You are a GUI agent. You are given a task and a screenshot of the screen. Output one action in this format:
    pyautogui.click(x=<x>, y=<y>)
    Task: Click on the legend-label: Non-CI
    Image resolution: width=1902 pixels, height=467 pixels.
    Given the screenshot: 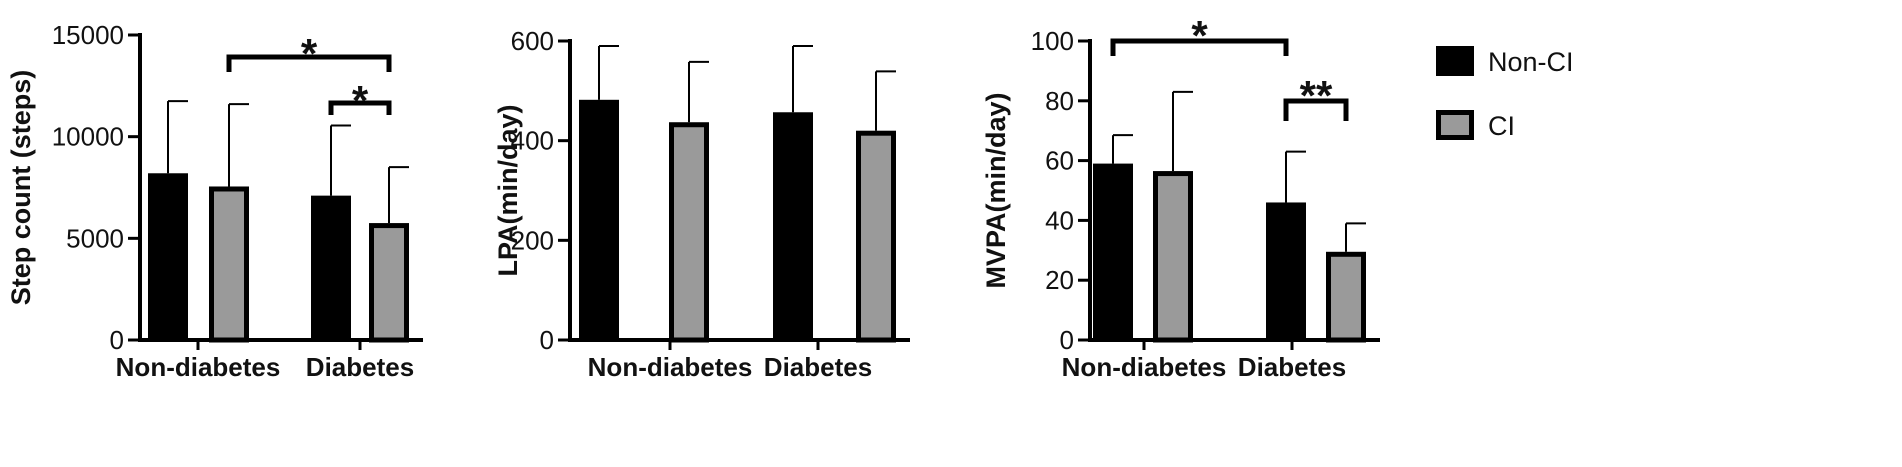 What is the action you would take?
    pyautogui.click(x=1531, y=62)
    